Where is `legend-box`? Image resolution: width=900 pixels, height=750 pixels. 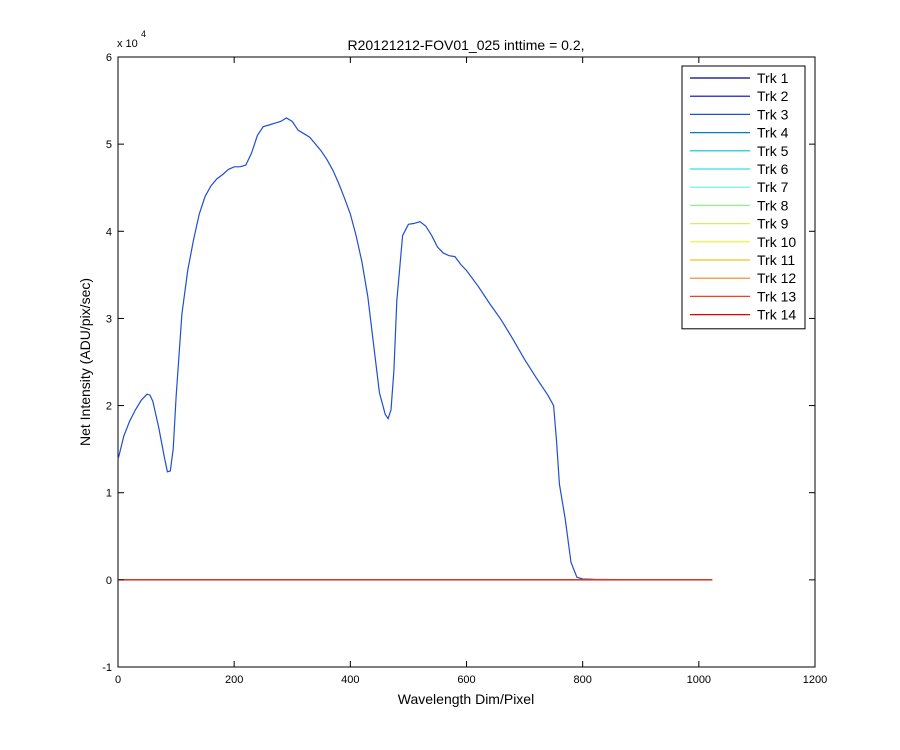
legend-box is located at coordinates (743, 197).